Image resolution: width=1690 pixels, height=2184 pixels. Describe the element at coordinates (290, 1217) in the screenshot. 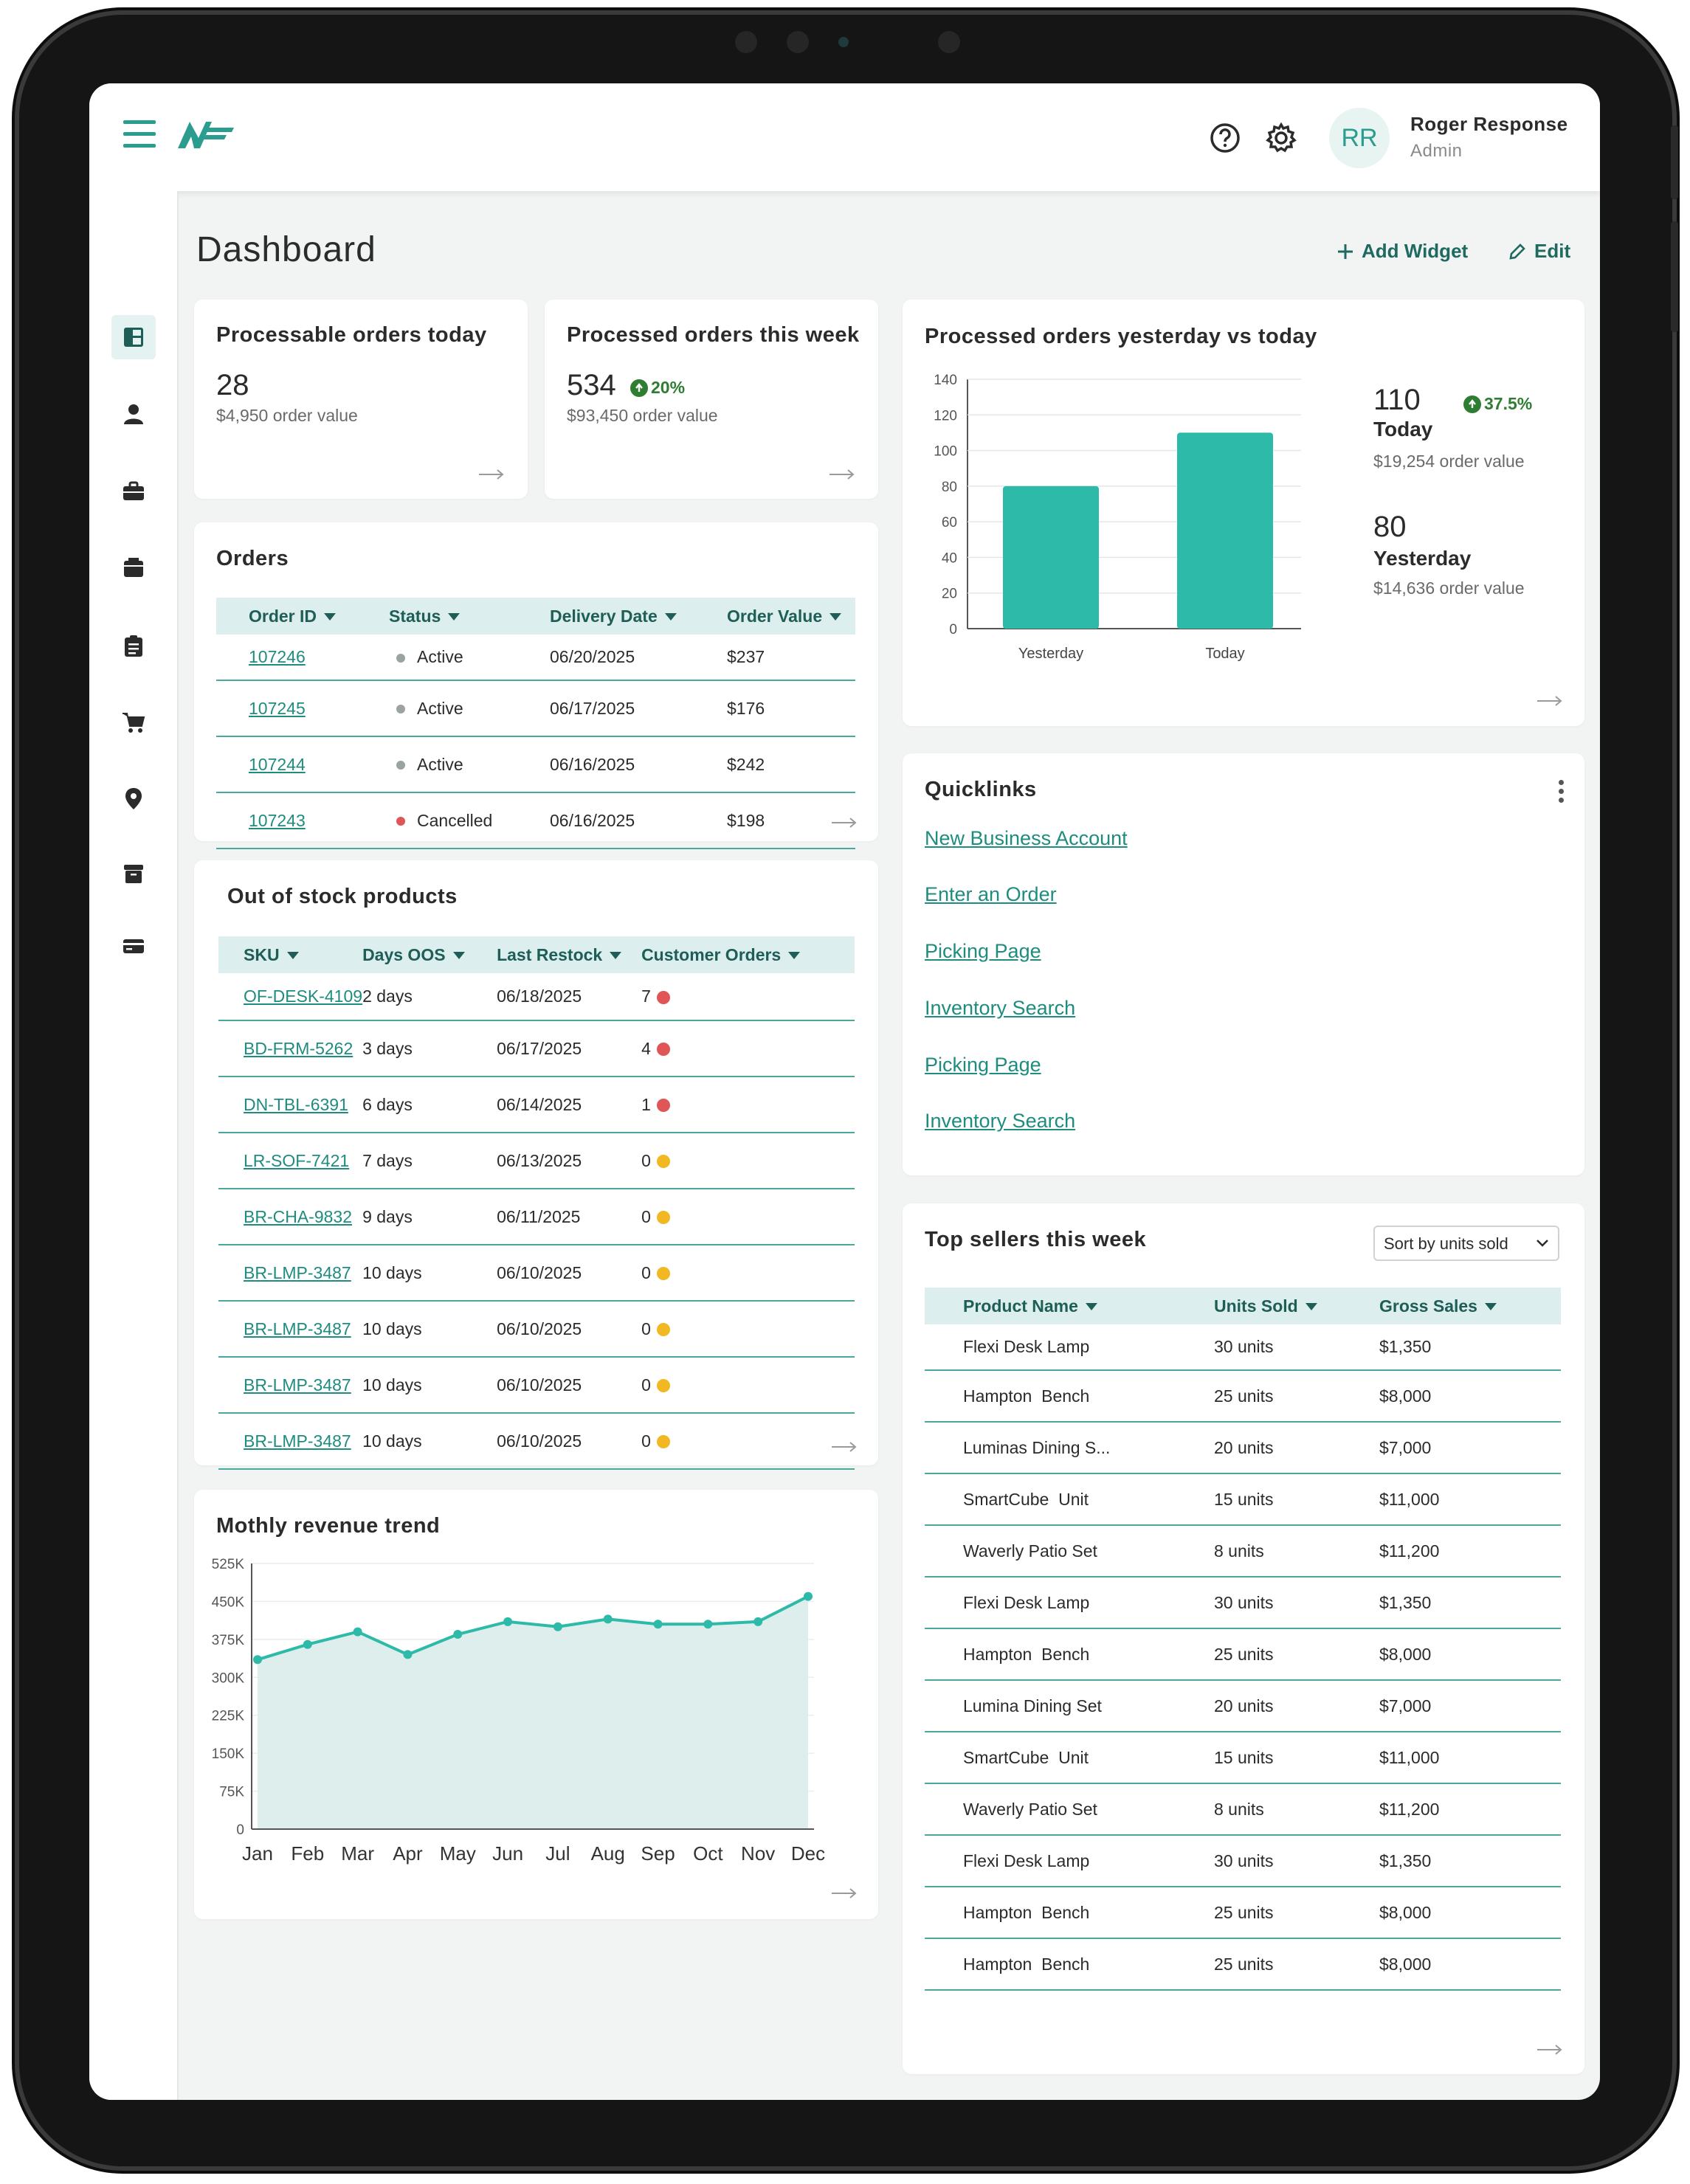

I see `sku-link: BR-CHA-9832` at that location.